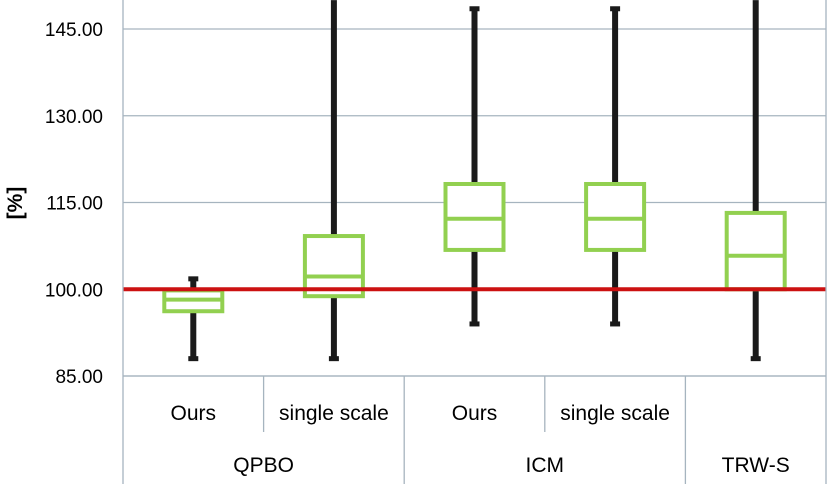 The height and width of the screenshot is (484, 831). What do you see at coordinates (756, 465) in the screenshot?
I see `x-group-label: TRW-S` at bounding box center [756, 465].